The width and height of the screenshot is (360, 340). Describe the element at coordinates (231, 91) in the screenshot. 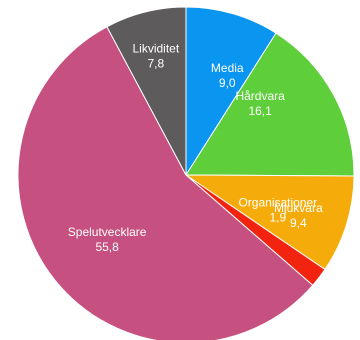

I see `pie-slice-media` at that location.